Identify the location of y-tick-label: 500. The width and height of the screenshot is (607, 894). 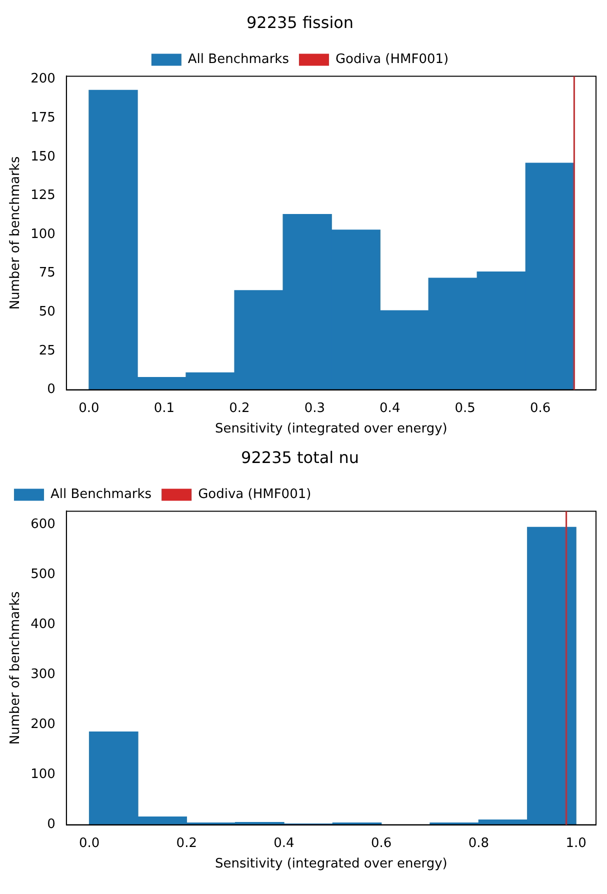
(43, 574).